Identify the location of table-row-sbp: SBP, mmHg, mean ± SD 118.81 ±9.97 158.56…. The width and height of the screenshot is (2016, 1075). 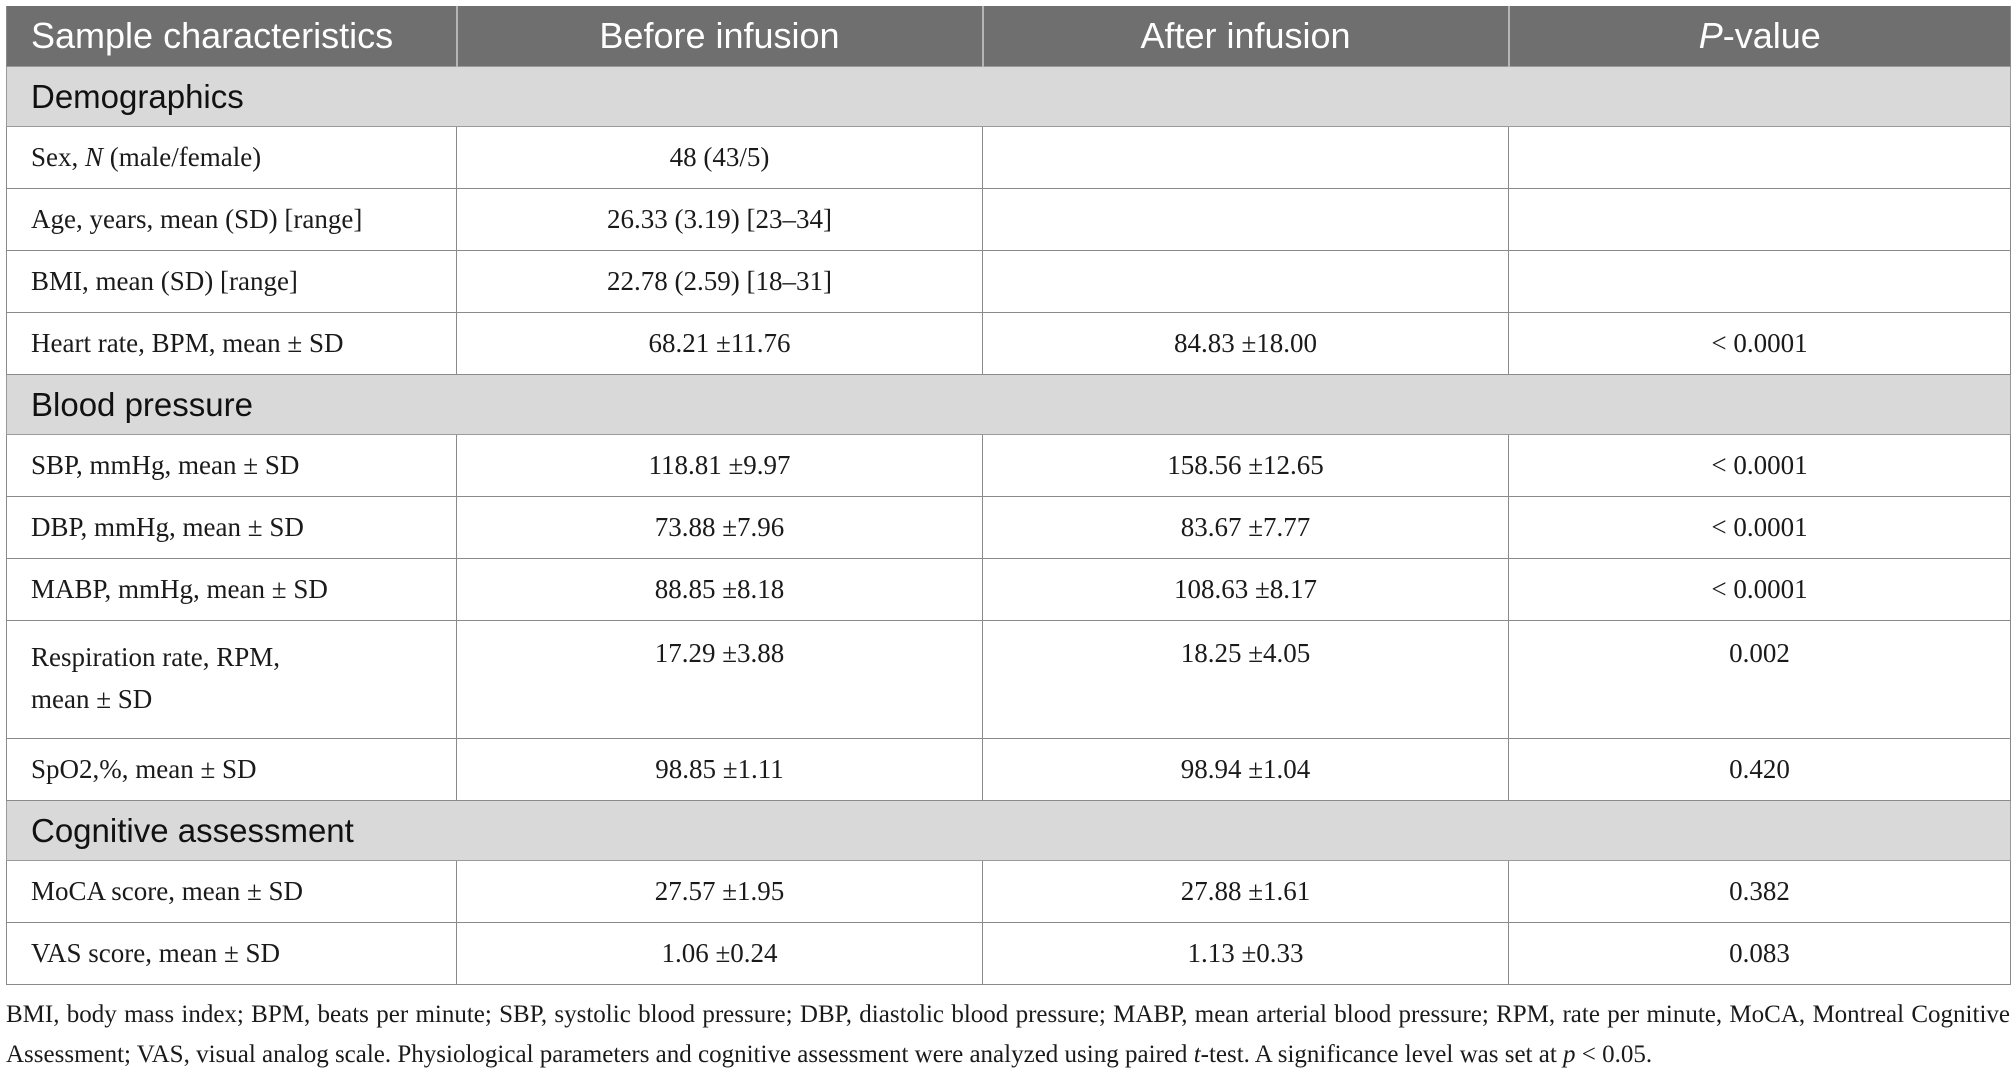
(1008, 465).